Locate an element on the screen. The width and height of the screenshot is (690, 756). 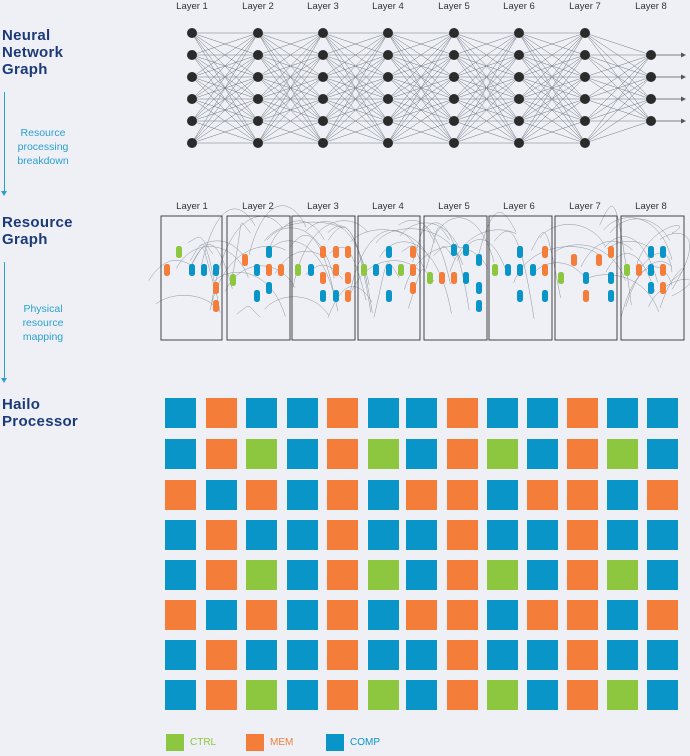
nn-layer-label-3: Layer 3 is located at coordinates (323, 6).